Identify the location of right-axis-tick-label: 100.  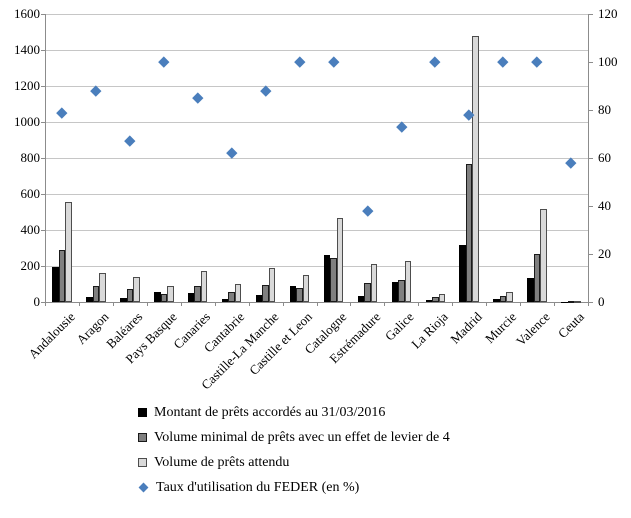
(608, 61).